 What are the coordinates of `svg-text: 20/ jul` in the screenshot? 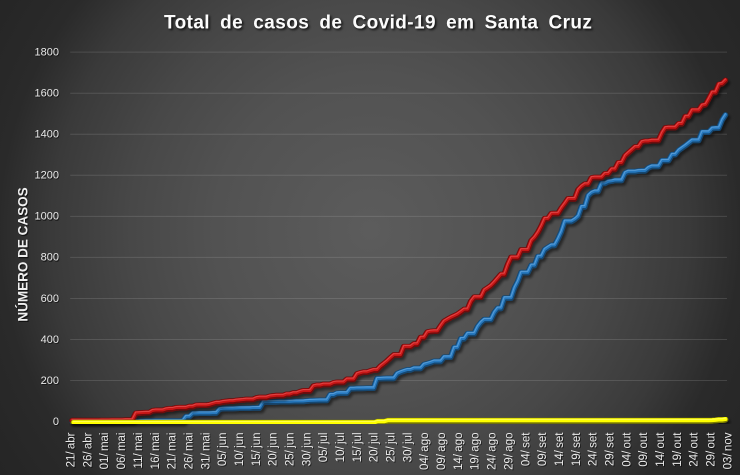 It's located at (376, 449).